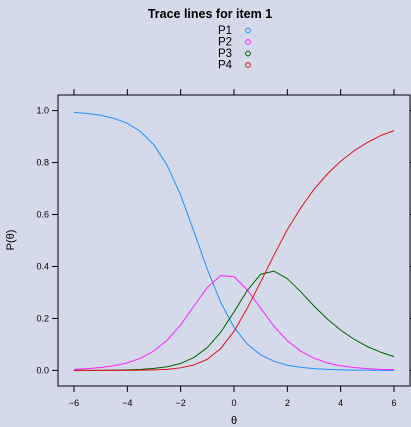 The width and height of the screenshot is (411, 427). I want to click on x-tick-label: −6, so click(74, 403).